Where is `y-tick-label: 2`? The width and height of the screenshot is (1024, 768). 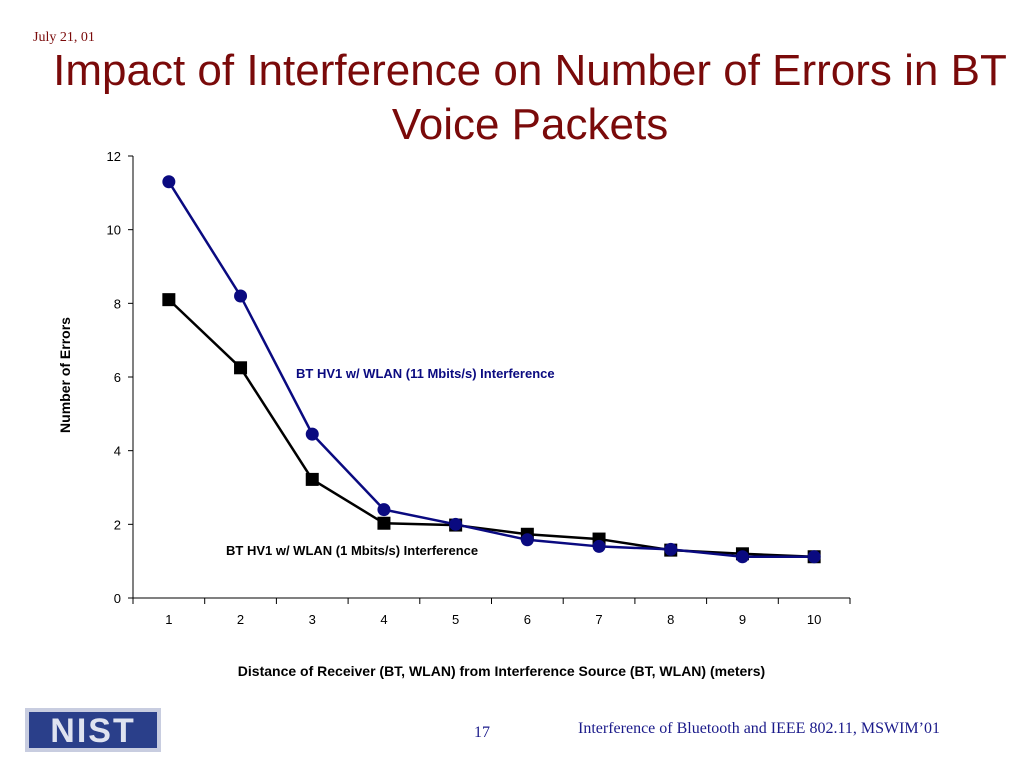 y-tick-label: 2 is located at coordinates (117, 524).